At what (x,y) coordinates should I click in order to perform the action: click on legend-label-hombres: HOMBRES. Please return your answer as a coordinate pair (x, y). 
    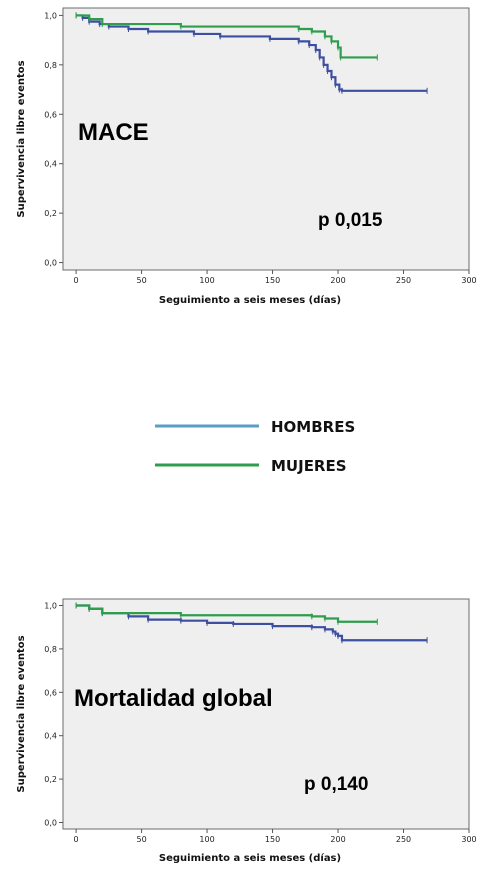
    Looking at the image, I should click on (313, 427).